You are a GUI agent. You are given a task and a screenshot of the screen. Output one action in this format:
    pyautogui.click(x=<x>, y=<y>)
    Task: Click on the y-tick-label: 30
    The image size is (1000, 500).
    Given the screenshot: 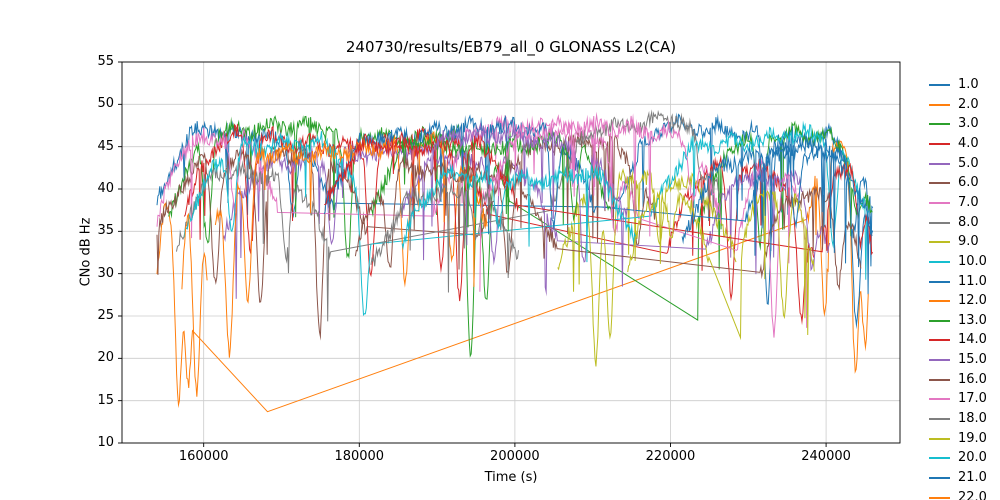 What is the action you would take?
    pyautogui.click(x=105, y=273)
    